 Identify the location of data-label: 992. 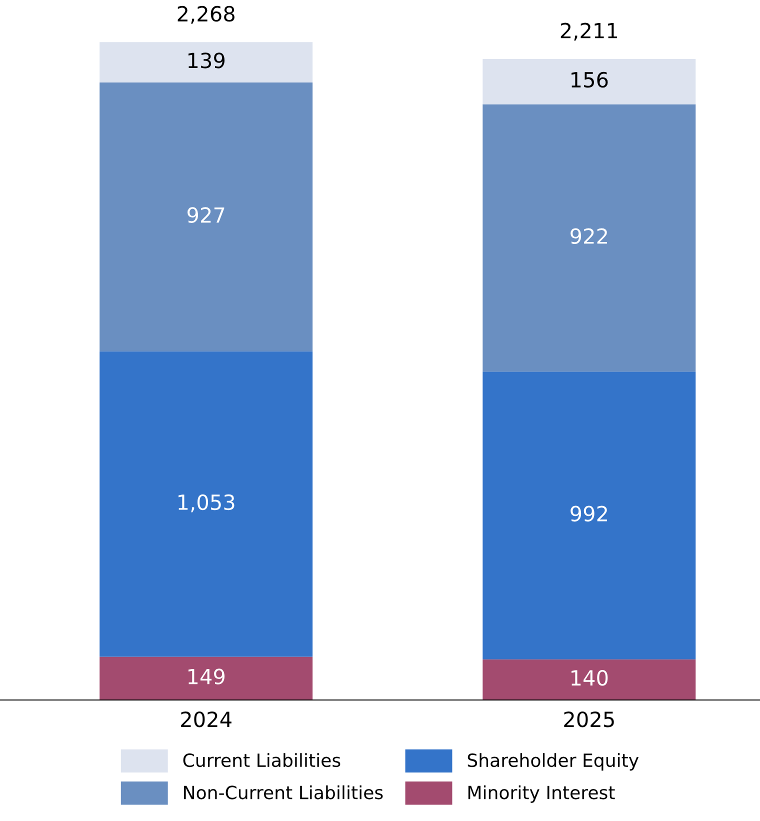
(588, 514).